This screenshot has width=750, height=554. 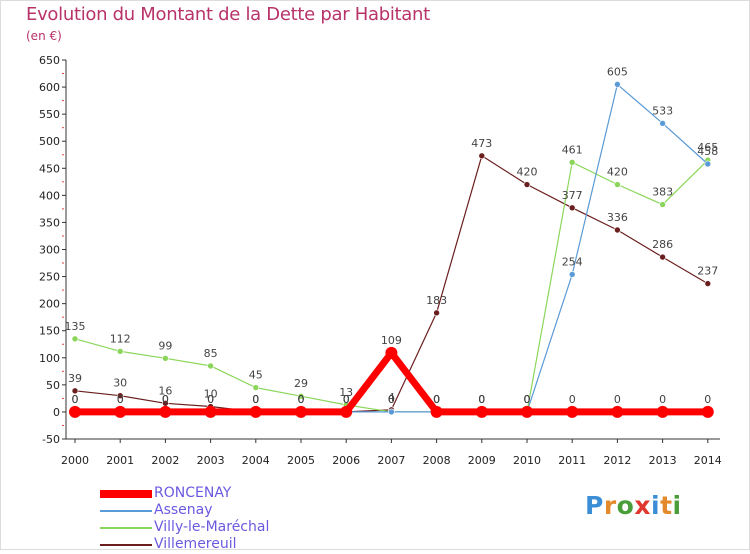 I want to click on x-tick-label: 2002, so click(x=165, y=460).